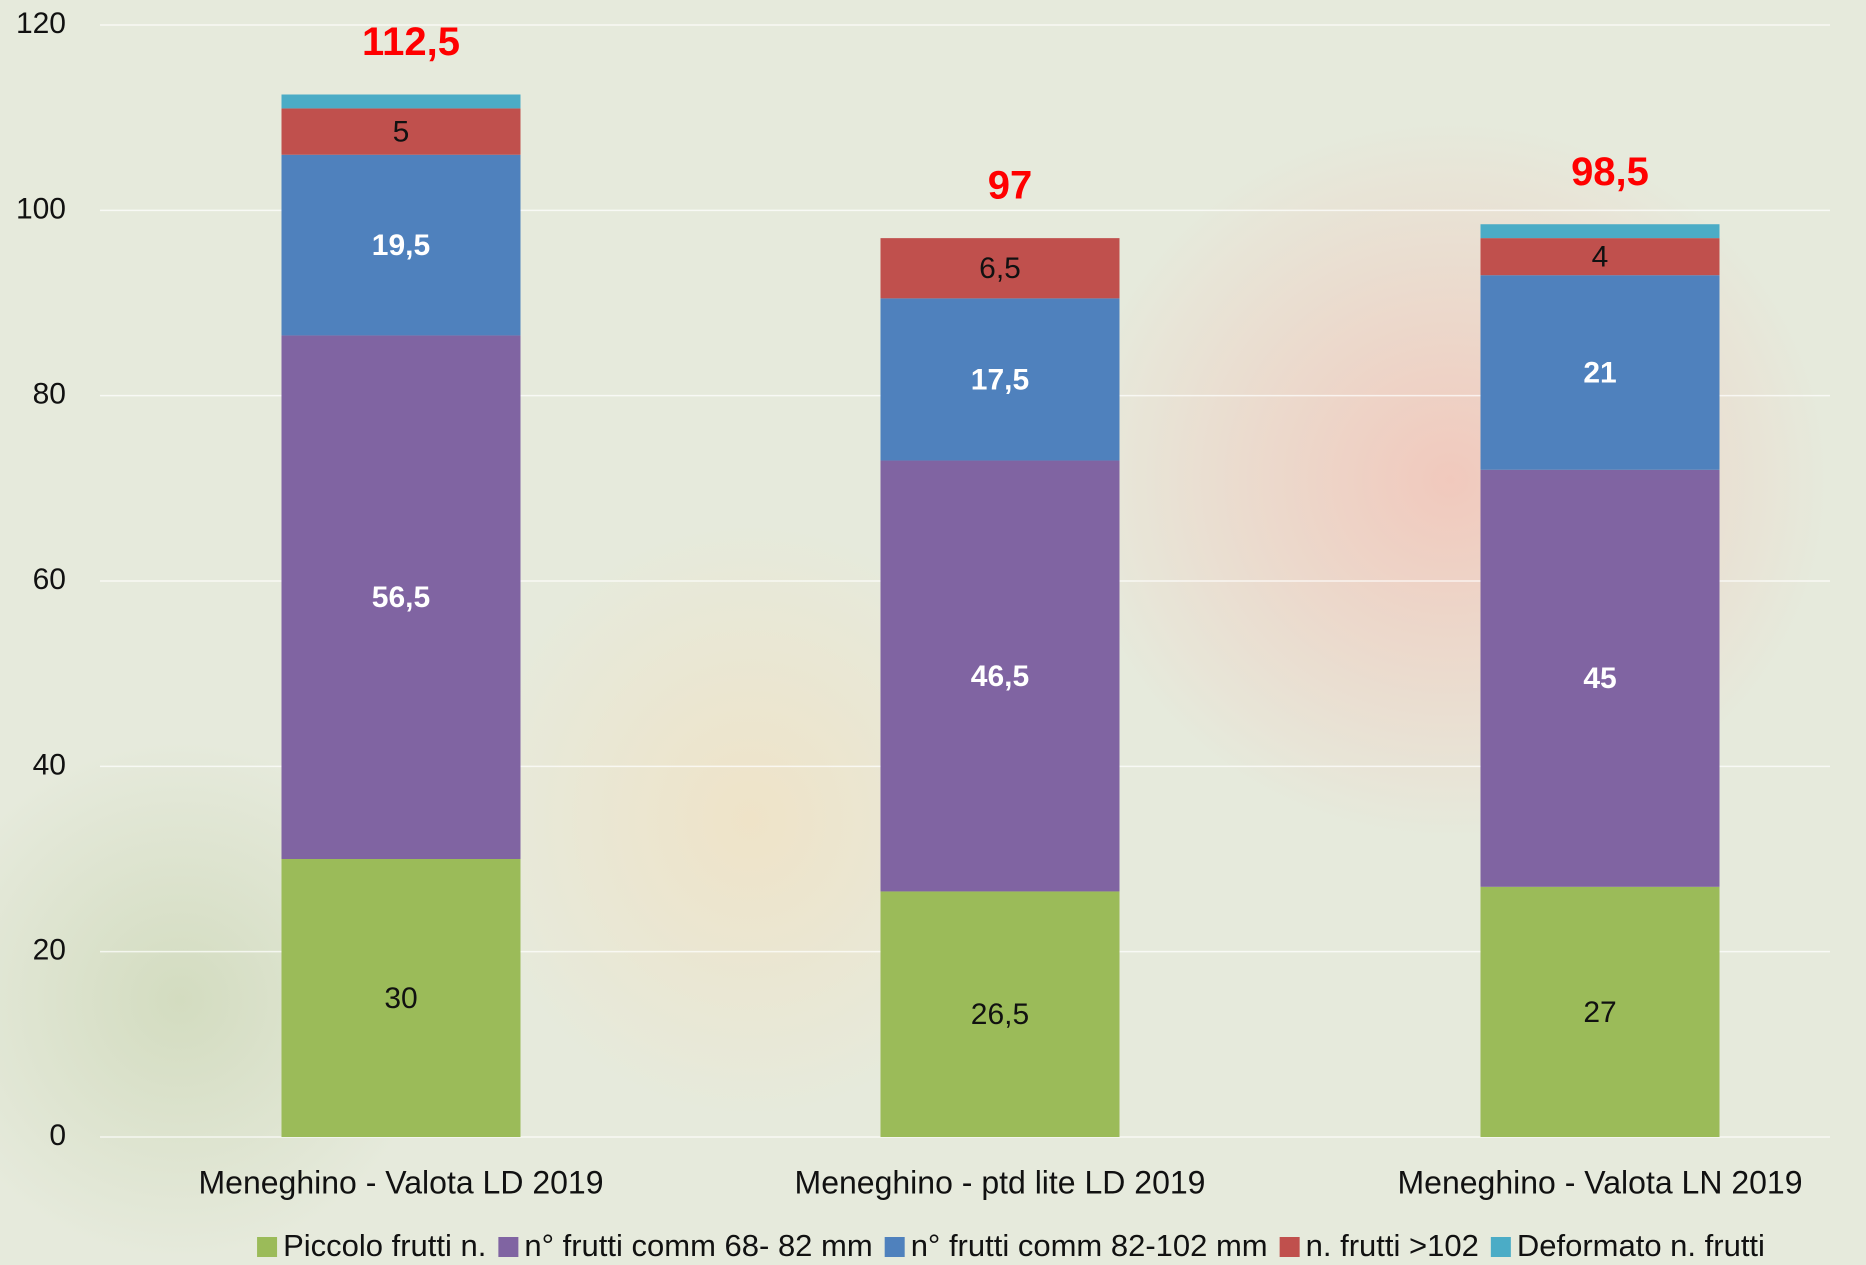  Describe the element at coordinates (49, 579) in the screenshot. I see `y-tick-label: 60` at that location.